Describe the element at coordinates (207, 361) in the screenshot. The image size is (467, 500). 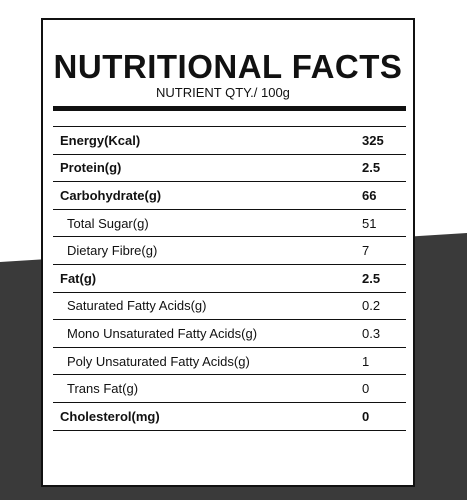
I see `nutrient-name: Poly Unsaturated Fatty Acids(g)` at that location.